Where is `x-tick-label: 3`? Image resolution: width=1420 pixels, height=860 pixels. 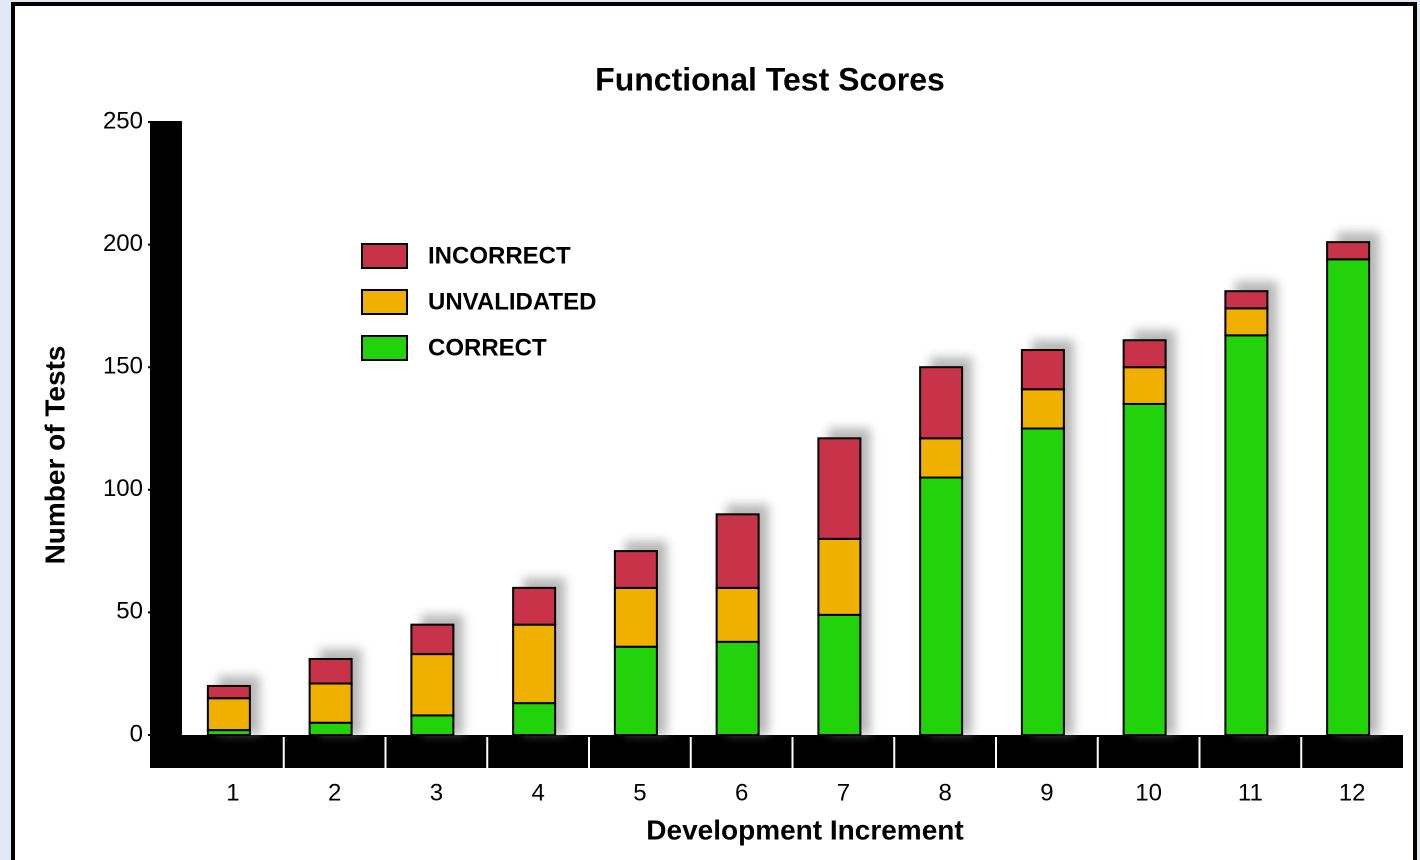
x-tick-label: 3 is located at coordinates (436, 792).